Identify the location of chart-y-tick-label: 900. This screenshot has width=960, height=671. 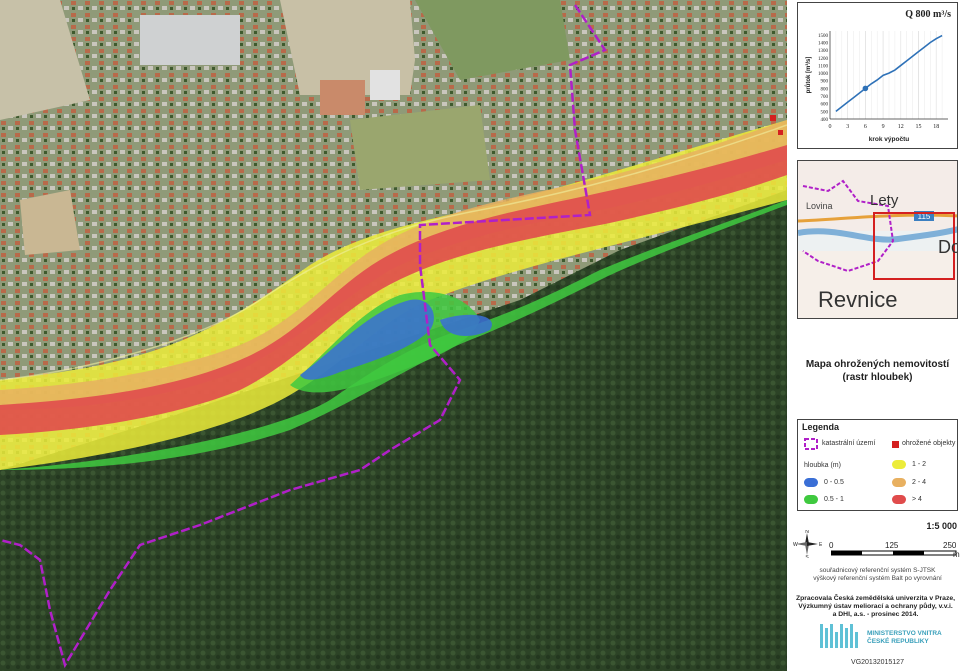
(825, 82).